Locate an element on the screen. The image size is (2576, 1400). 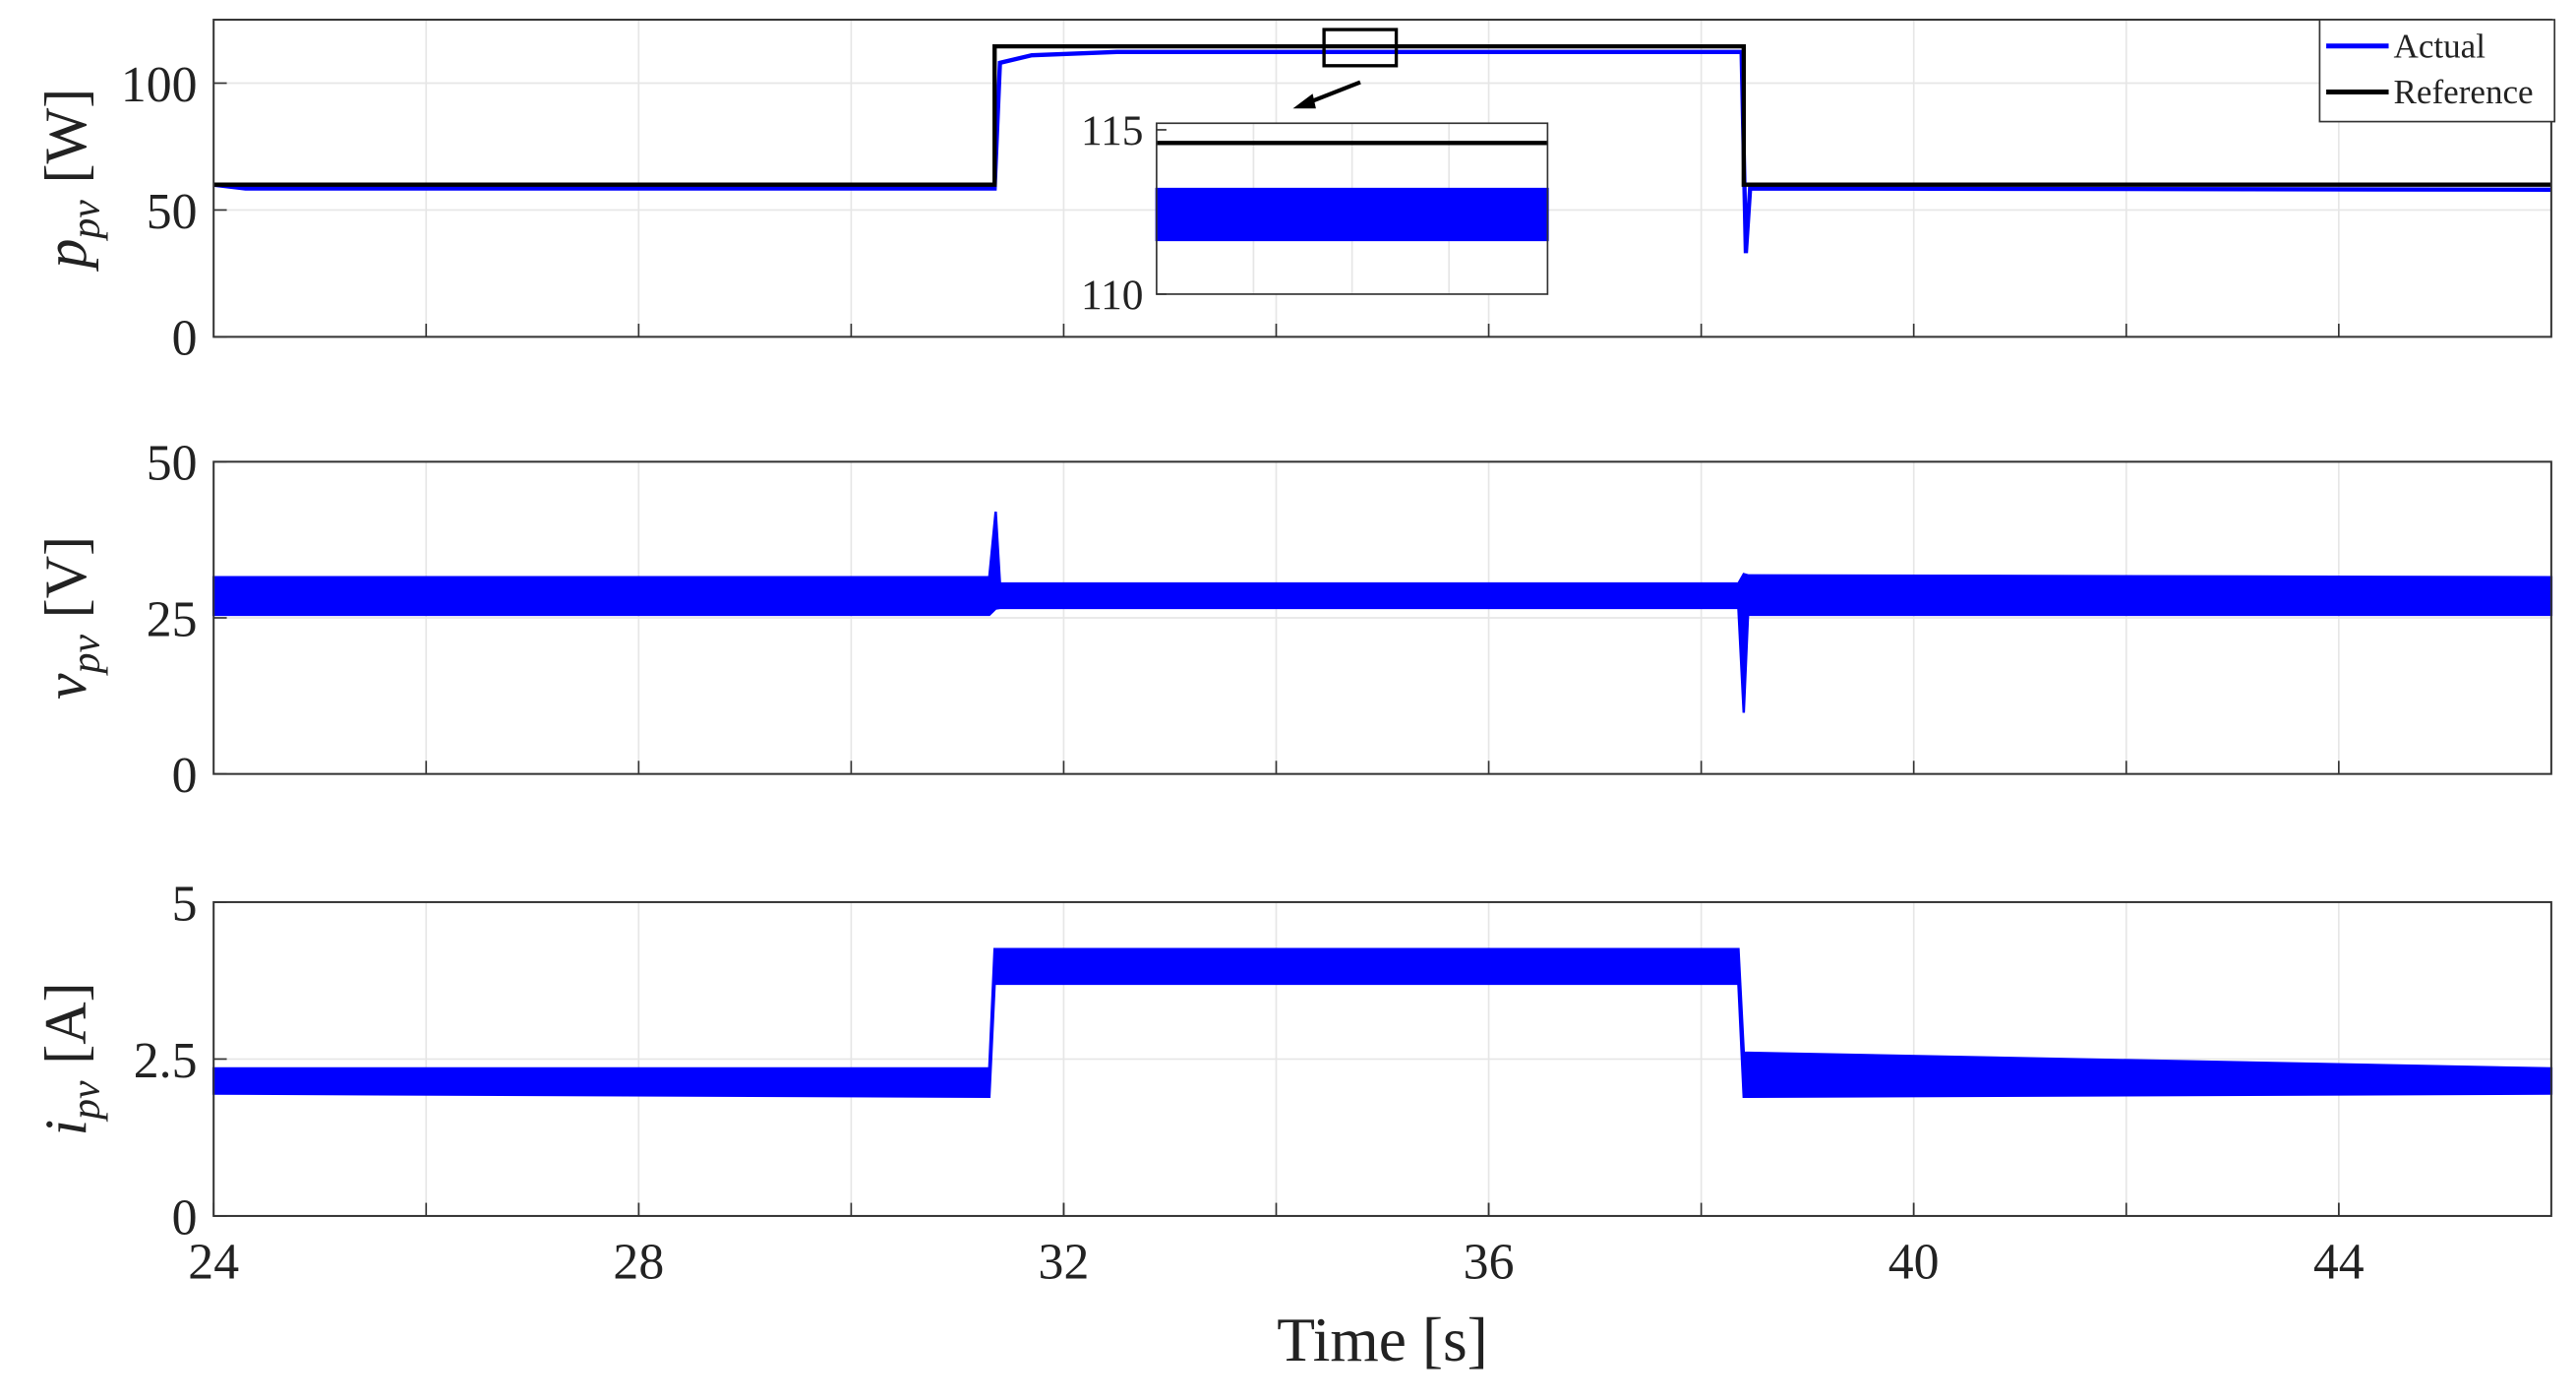
data-layer is located at coordinates (1382, 149).